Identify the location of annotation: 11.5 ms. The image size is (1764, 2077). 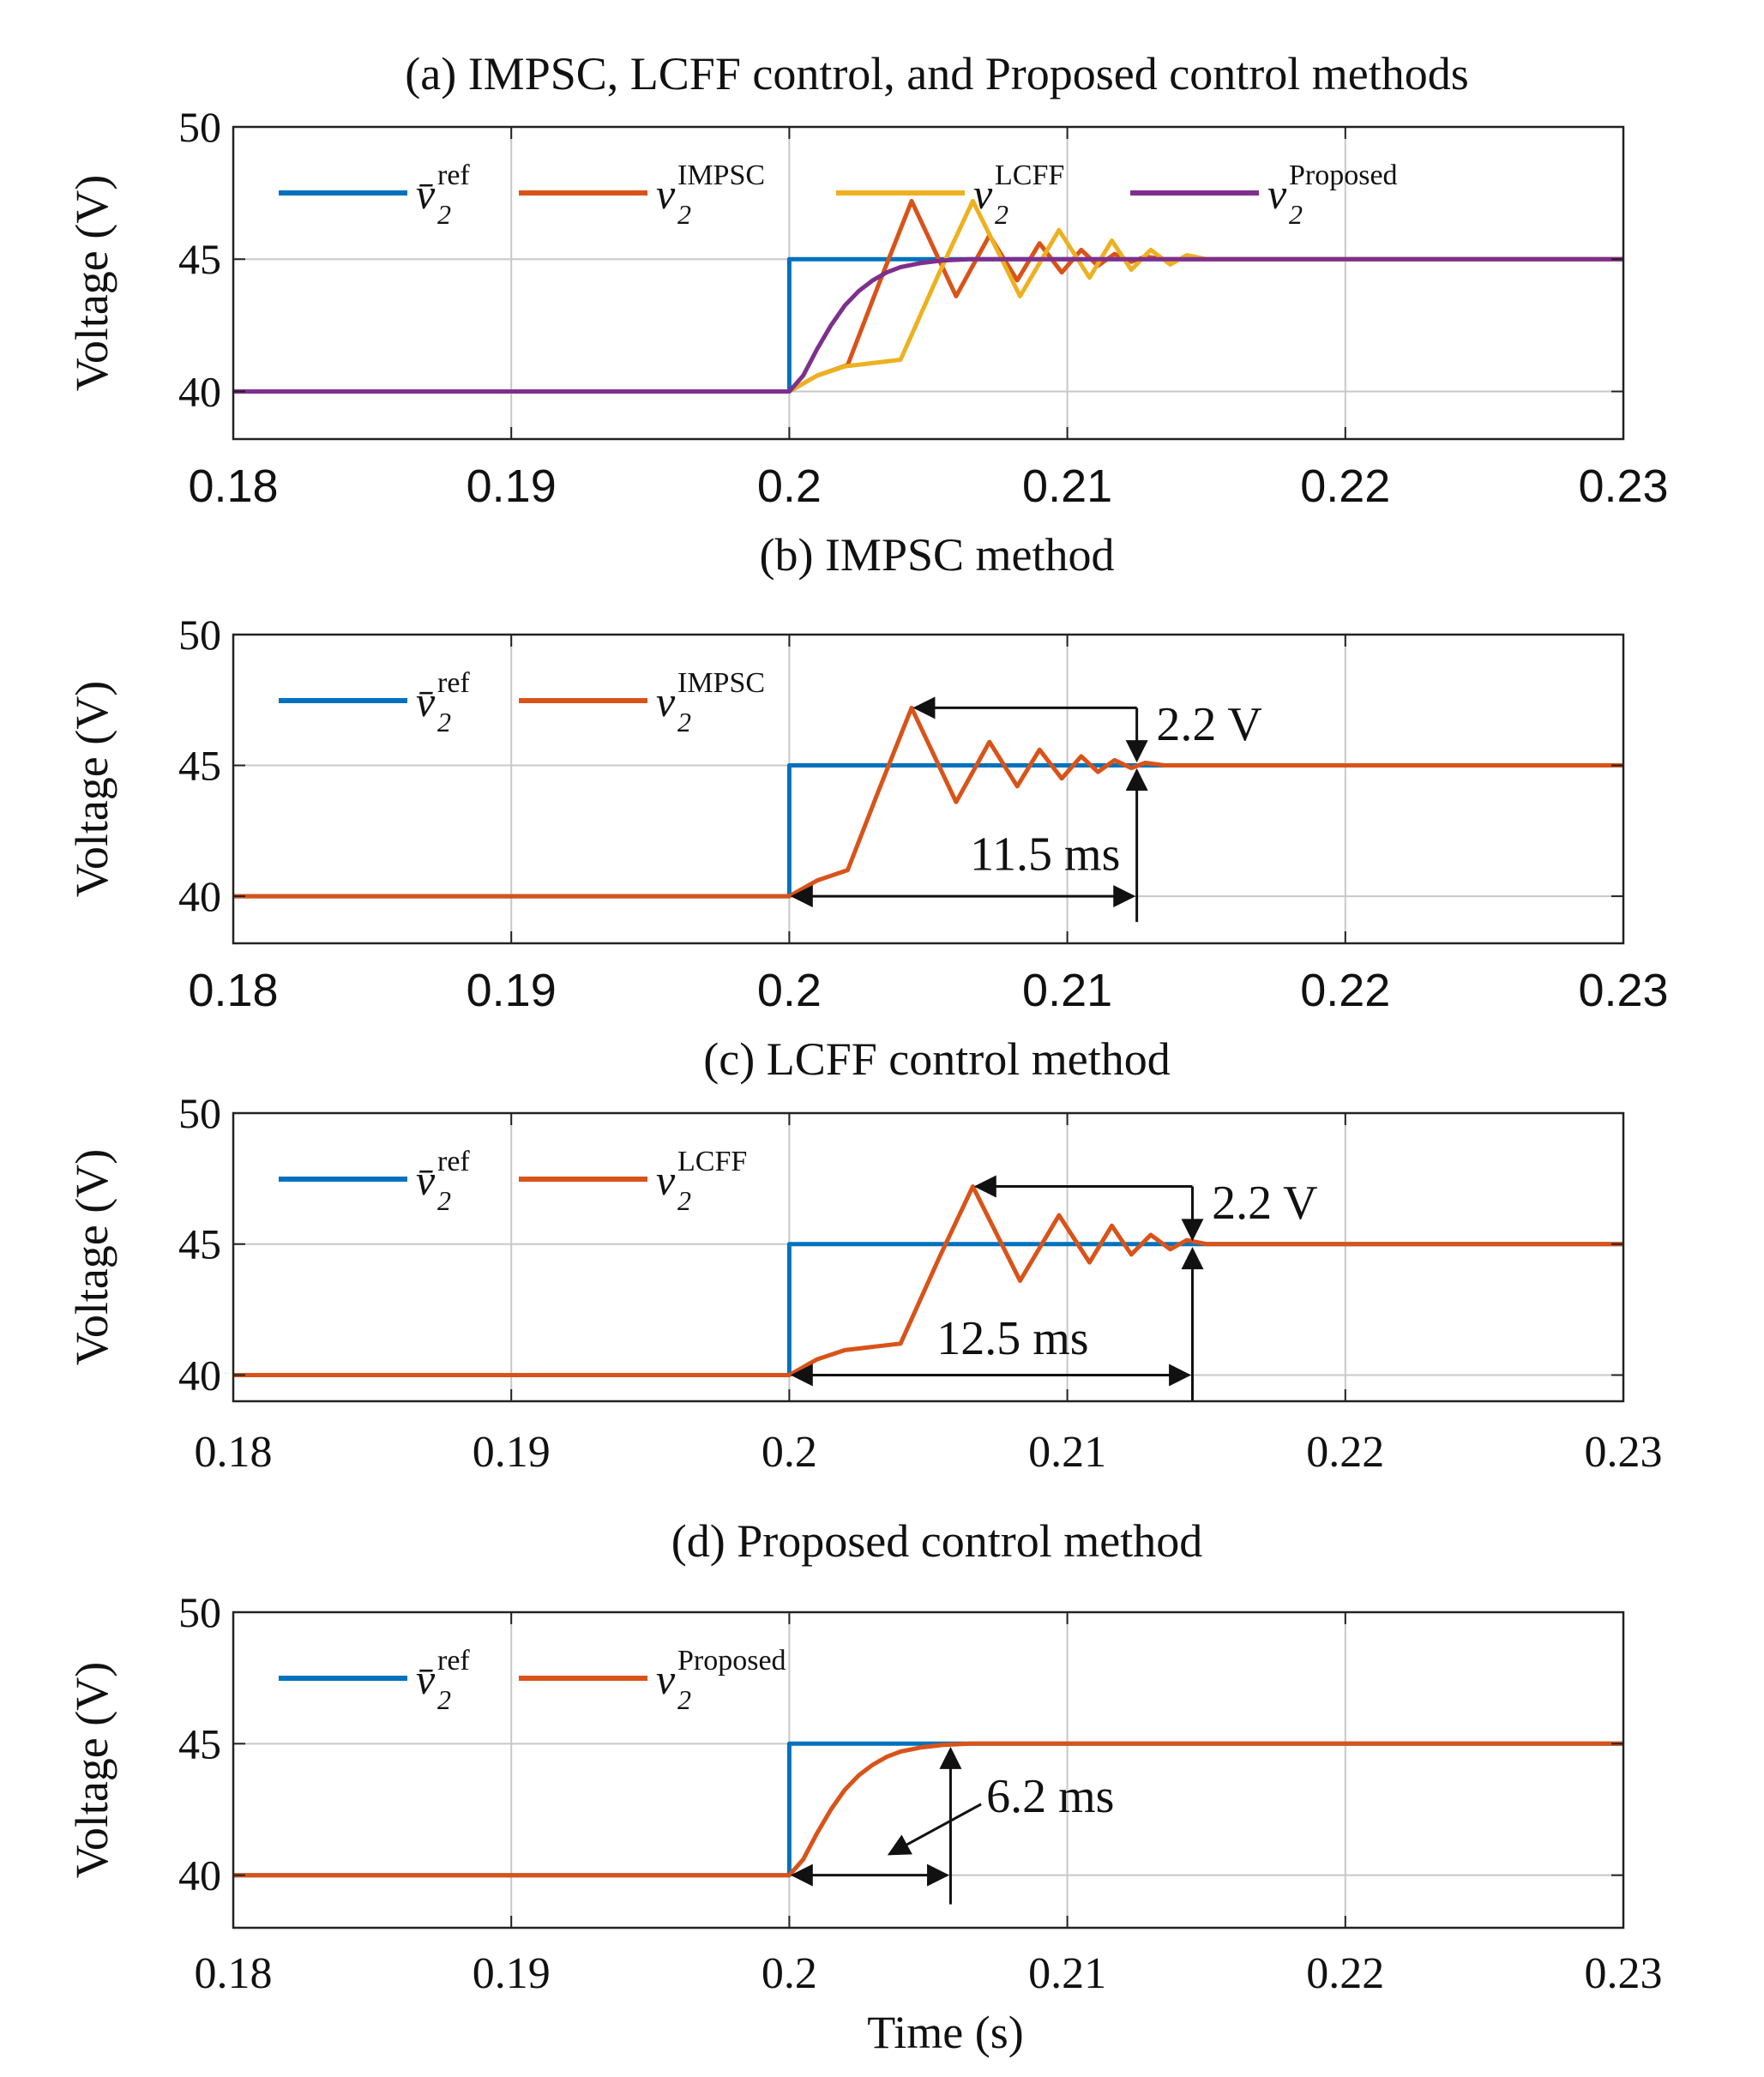
(969, 846).